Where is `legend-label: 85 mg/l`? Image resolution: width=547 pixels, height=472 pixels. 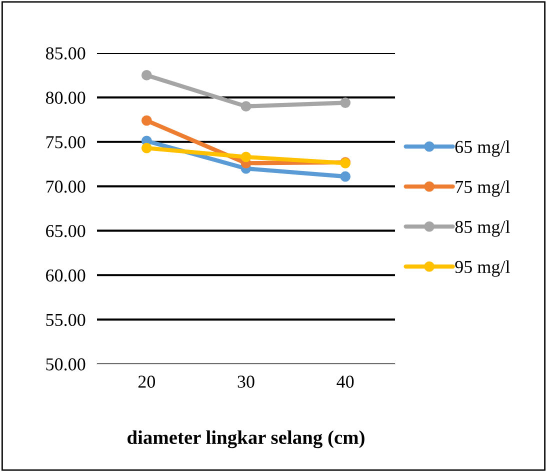 legend-label: 85 mg/l is located at coordinates (482, 228).